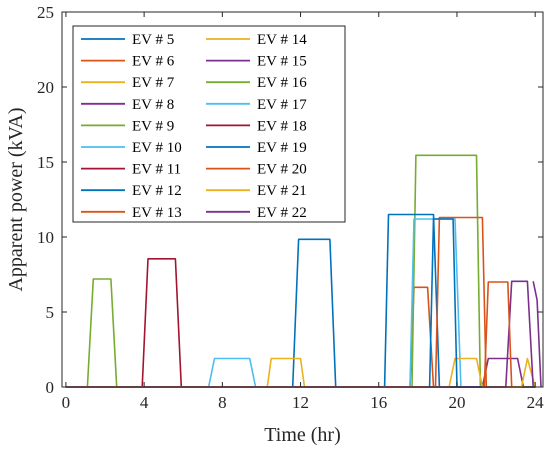 This screenshot has height=449, width=550. Describe the element at coordinates (282, 83) in the screenshot. I see `legend-label: EV # 16` at that location.